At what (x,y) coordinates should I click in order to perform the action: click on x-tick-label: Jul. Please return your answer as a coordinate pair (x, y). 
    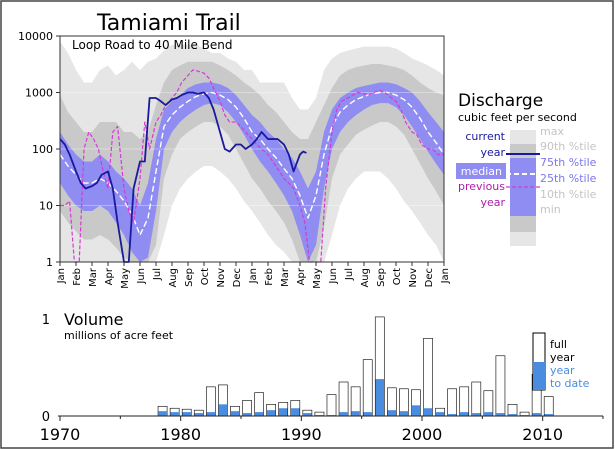
    Looking at the image, I should click on (349, 274).